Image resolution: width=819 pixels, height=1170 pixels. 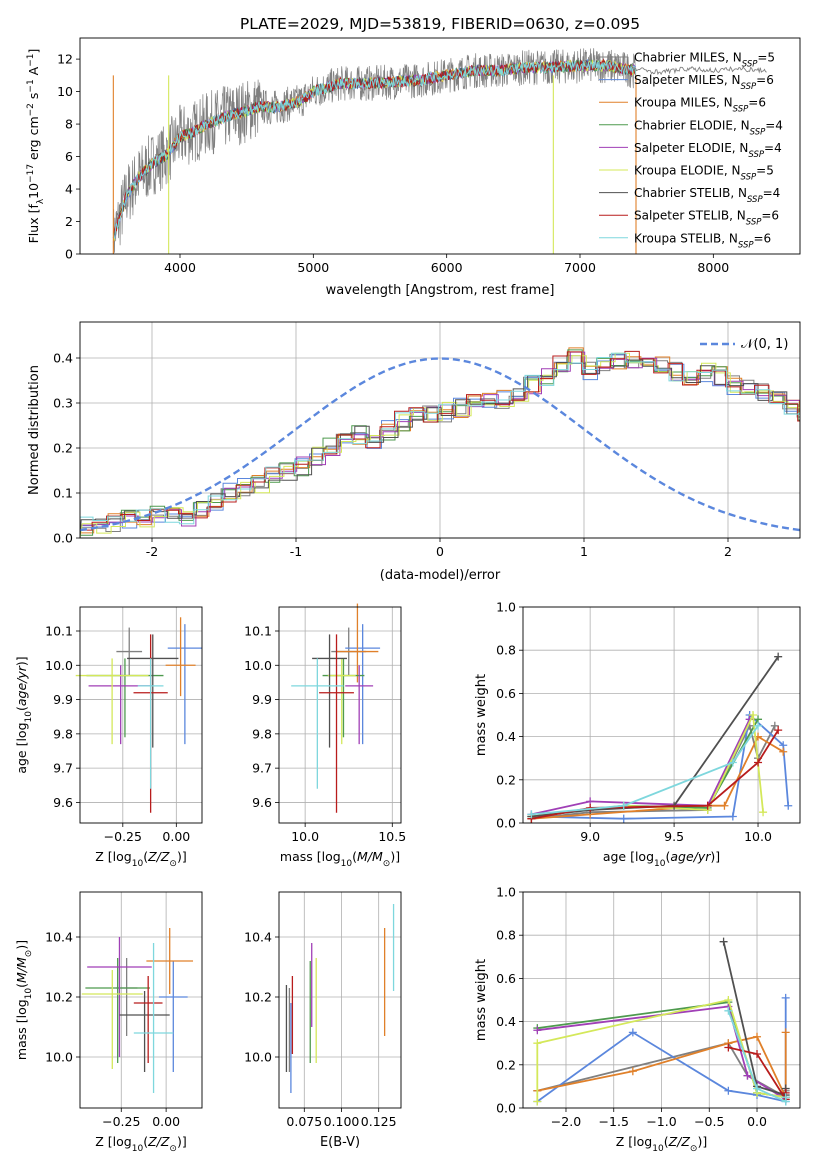 I want to click on x-axis-label: age [log10(age/yr)], so click(x=661, y=859).